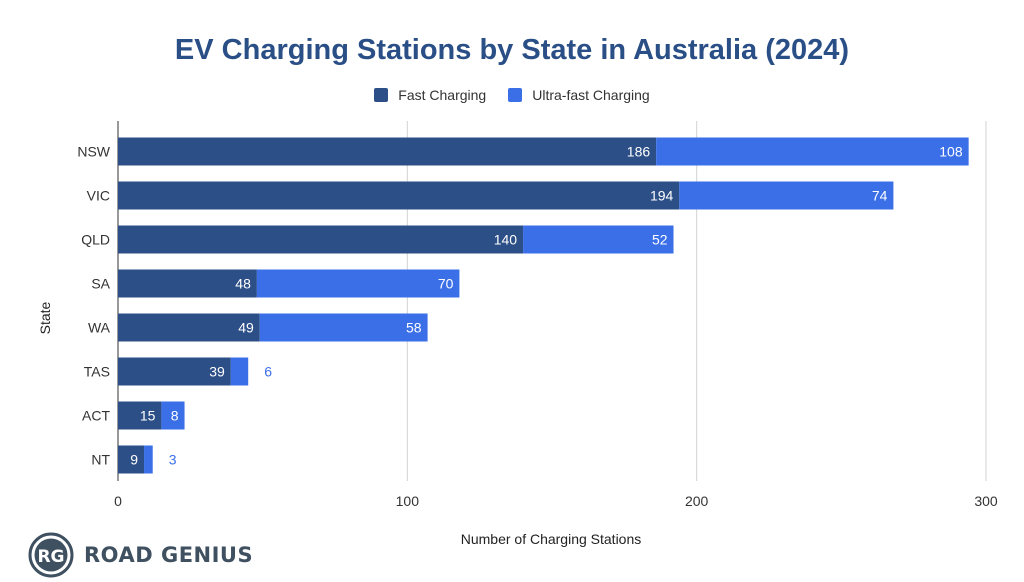 The width and height of the screenshot is (1024, 582). What do you see at coordinates (169, 555) in the screenshot?
I see `logo-text: ROAD GENIUS` at bounding box center [169, 555].